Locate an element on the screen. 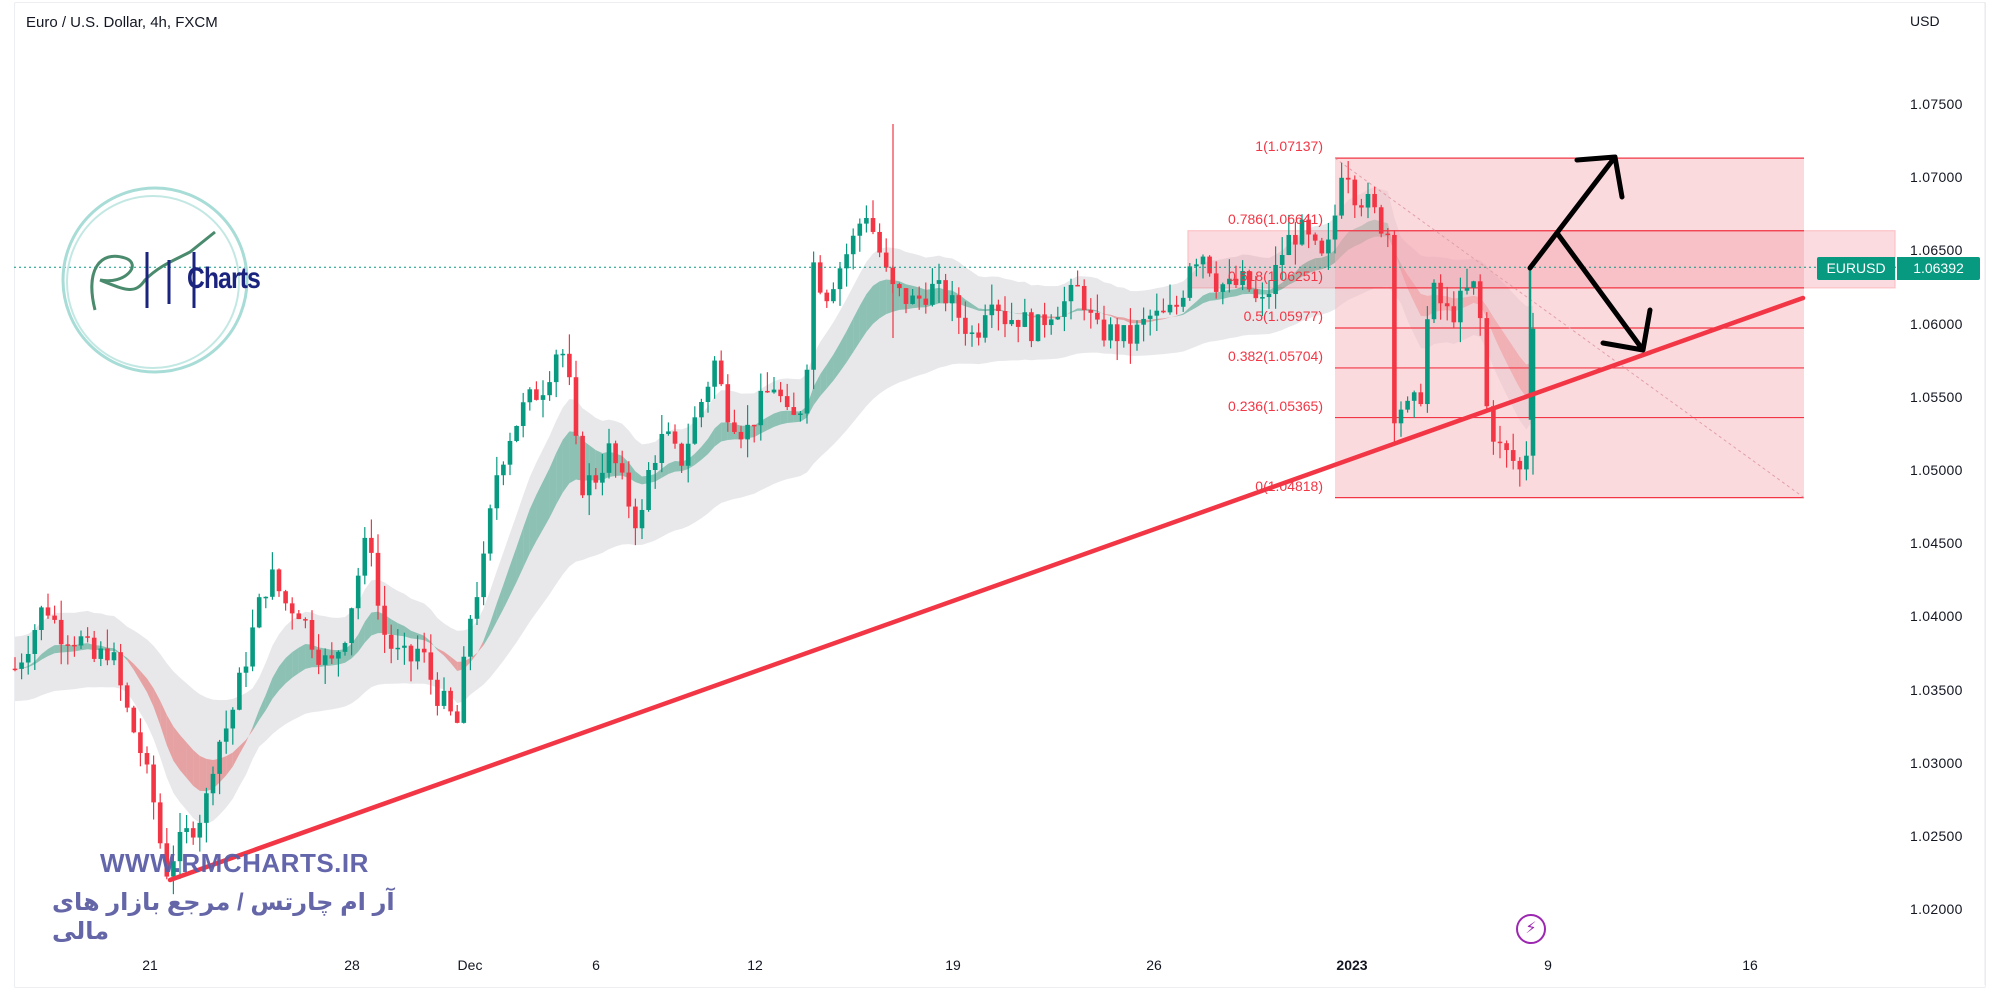 This screenshot has height=1000, width=2000. chart-title: Euro / U.S. Dollar, 4h, FXCM is located at coordinates (122, 22).